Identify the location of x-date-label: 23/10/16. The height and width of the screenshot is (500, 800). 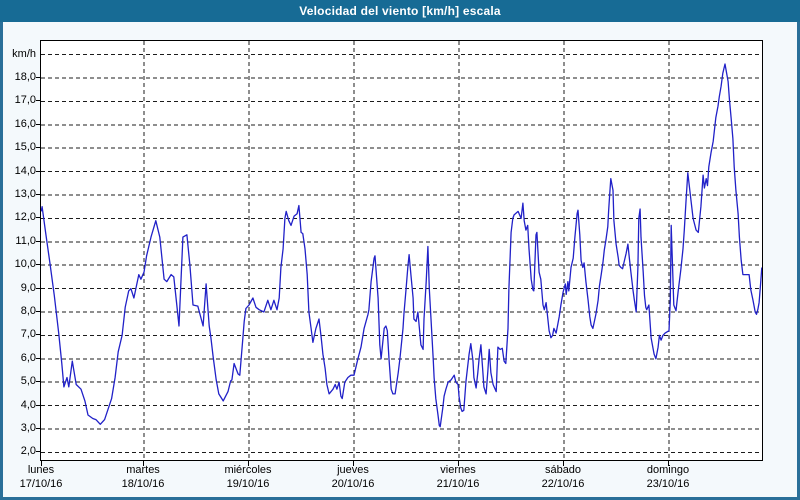
(668, 484).